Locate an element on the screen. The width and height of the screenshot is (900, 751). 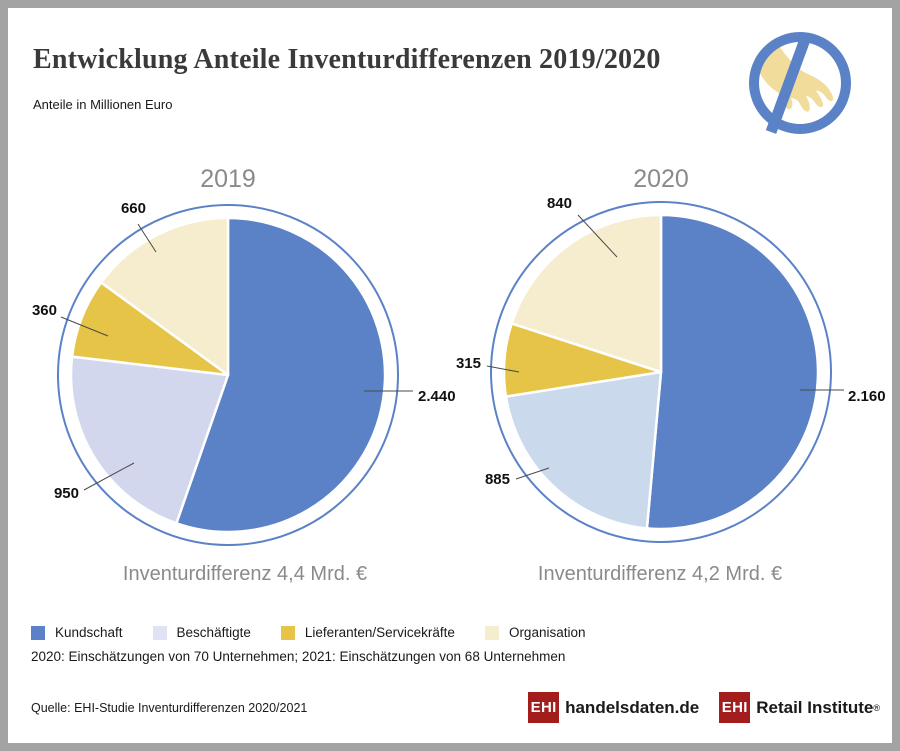
legend-label: Beschäftigte is located at coordinates (213, 632).